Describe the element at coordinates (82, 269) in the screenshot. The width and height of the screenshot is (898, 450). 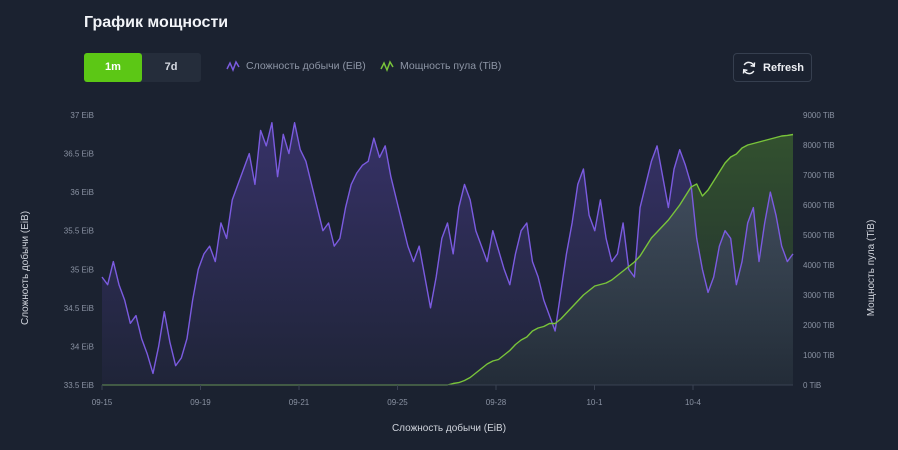
I see `y-left-tick-label: 35 EiB` at that location.